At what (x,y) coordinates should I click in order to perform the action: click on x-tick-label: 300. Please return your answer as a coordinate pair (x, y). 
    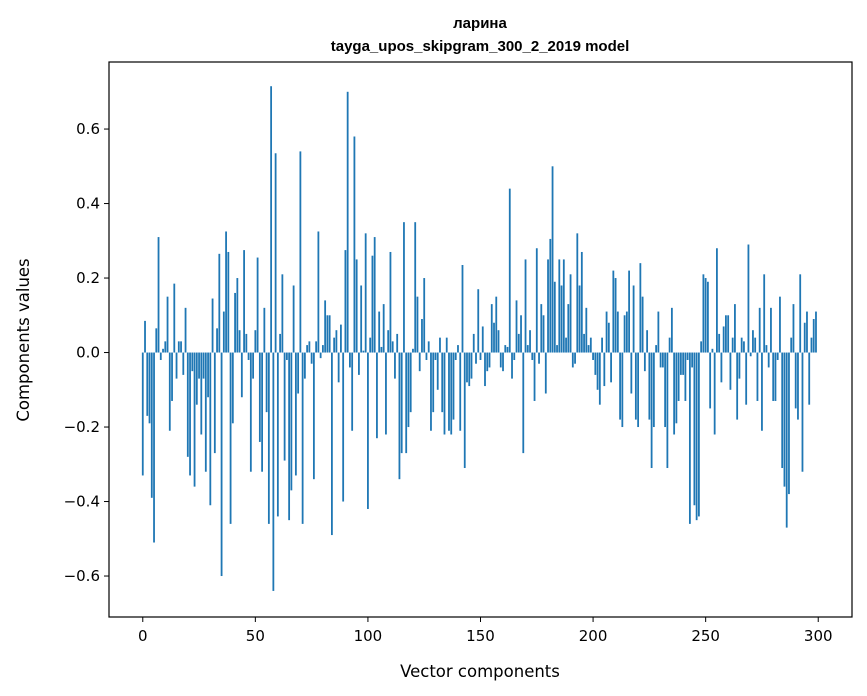
    Looking at the image, I should click on (818, 636).